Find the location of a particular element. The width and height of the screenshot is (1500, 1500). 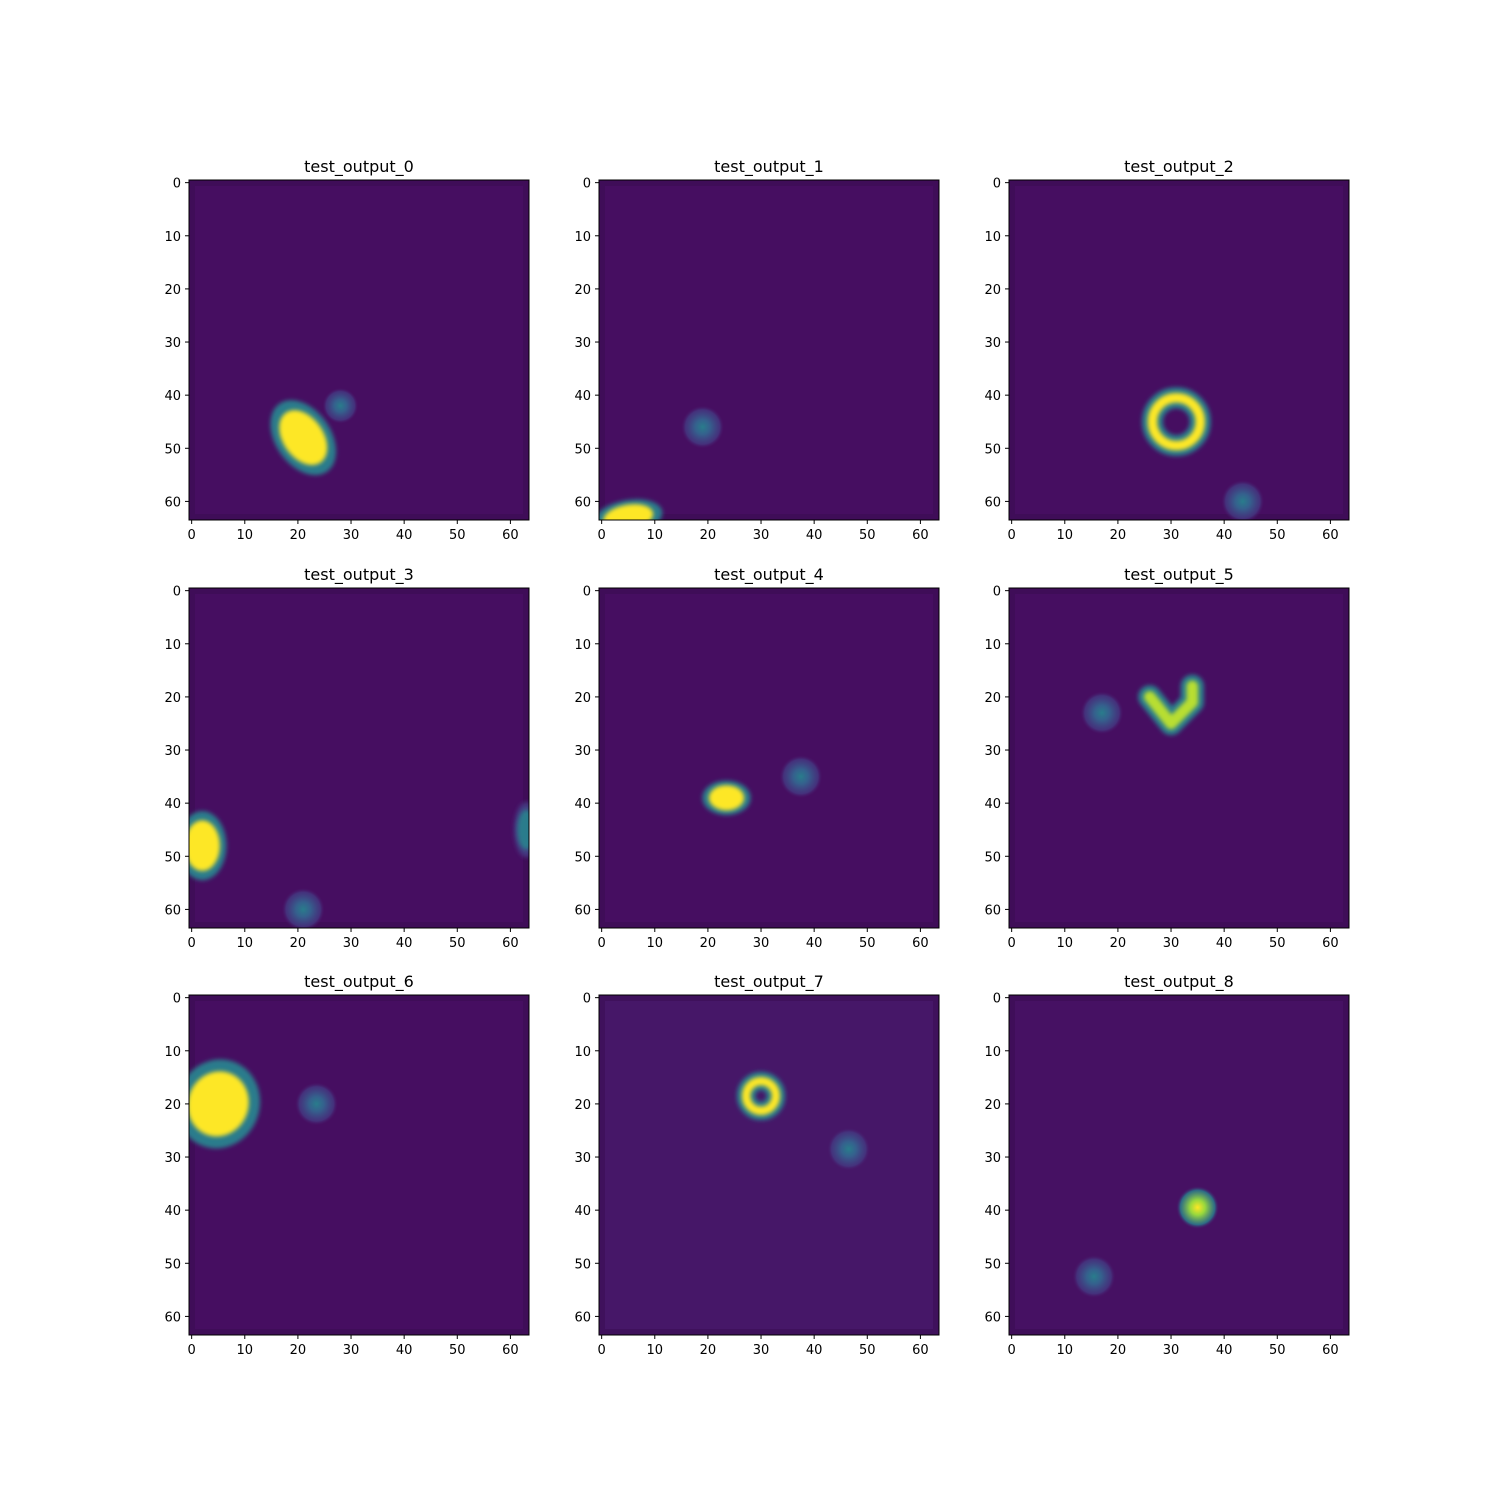

panel-title: test_output_5 is located at coordinates (1179, 575).